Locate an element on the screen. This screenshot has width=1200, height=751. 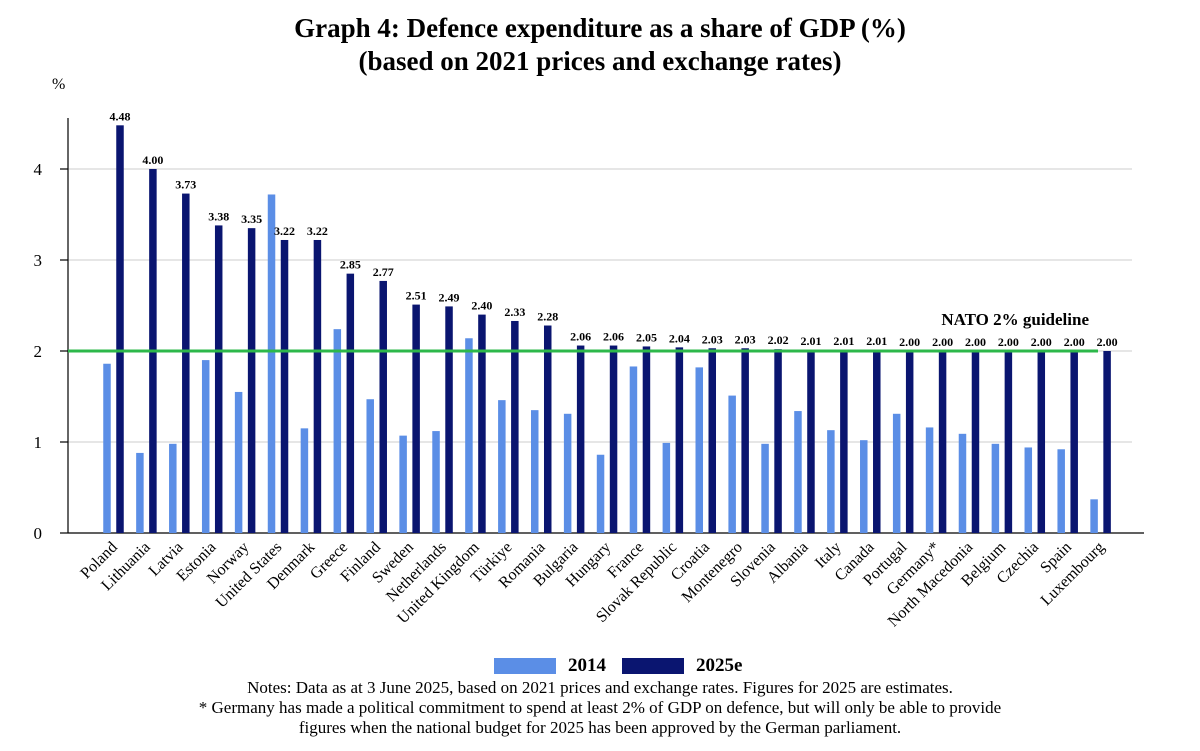
data-label-2025e: 2.05 is located at coordinates (646, 337).